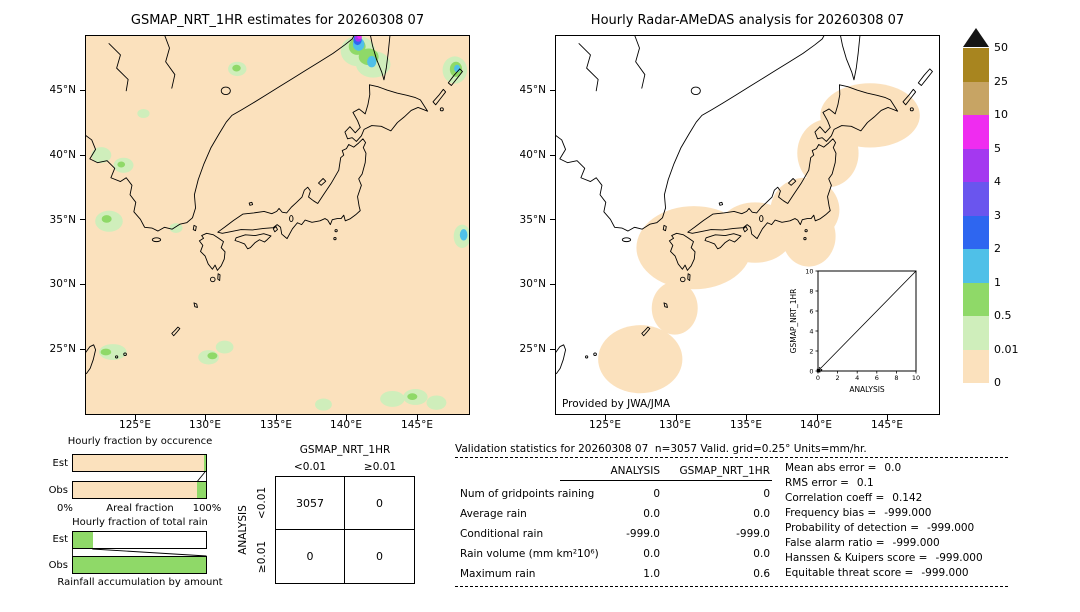 This screenshot has height=612, width=1080. Describe the element at coordinates (809, 271) in the screenshot. I see `inset-y-tick: 10` at that location.